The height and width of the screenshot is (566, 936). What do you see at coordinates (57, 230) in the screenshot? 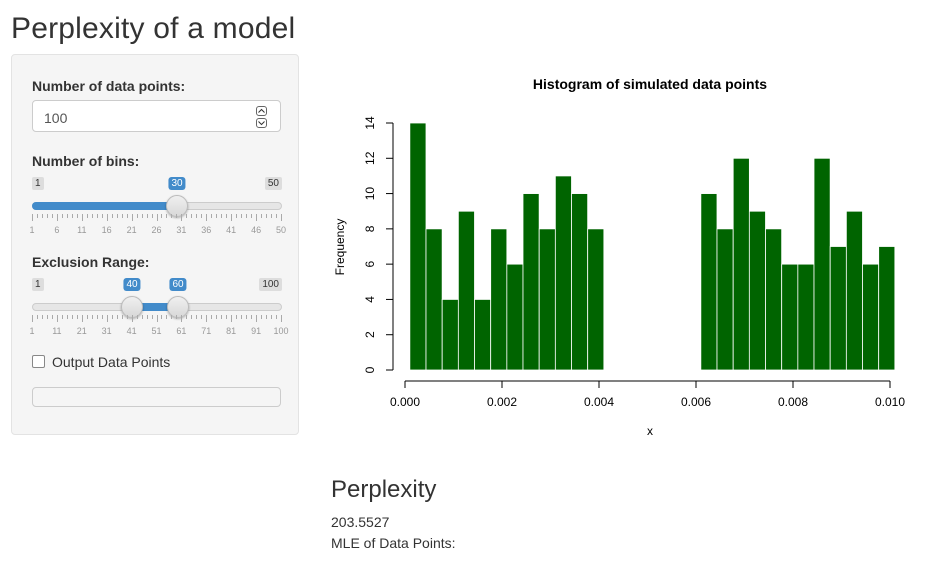
I see `slider-grid-label: 6` at bounding box center [57, 230].